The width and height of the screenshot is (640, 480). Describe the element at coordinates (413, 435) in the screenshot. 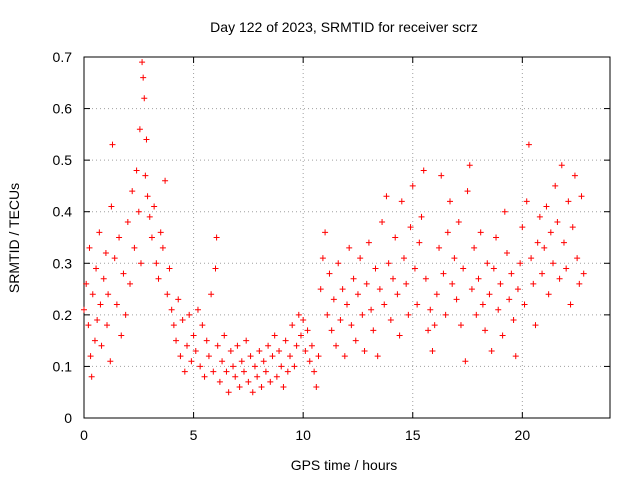

I see `x-tick-label: 15` at that location.